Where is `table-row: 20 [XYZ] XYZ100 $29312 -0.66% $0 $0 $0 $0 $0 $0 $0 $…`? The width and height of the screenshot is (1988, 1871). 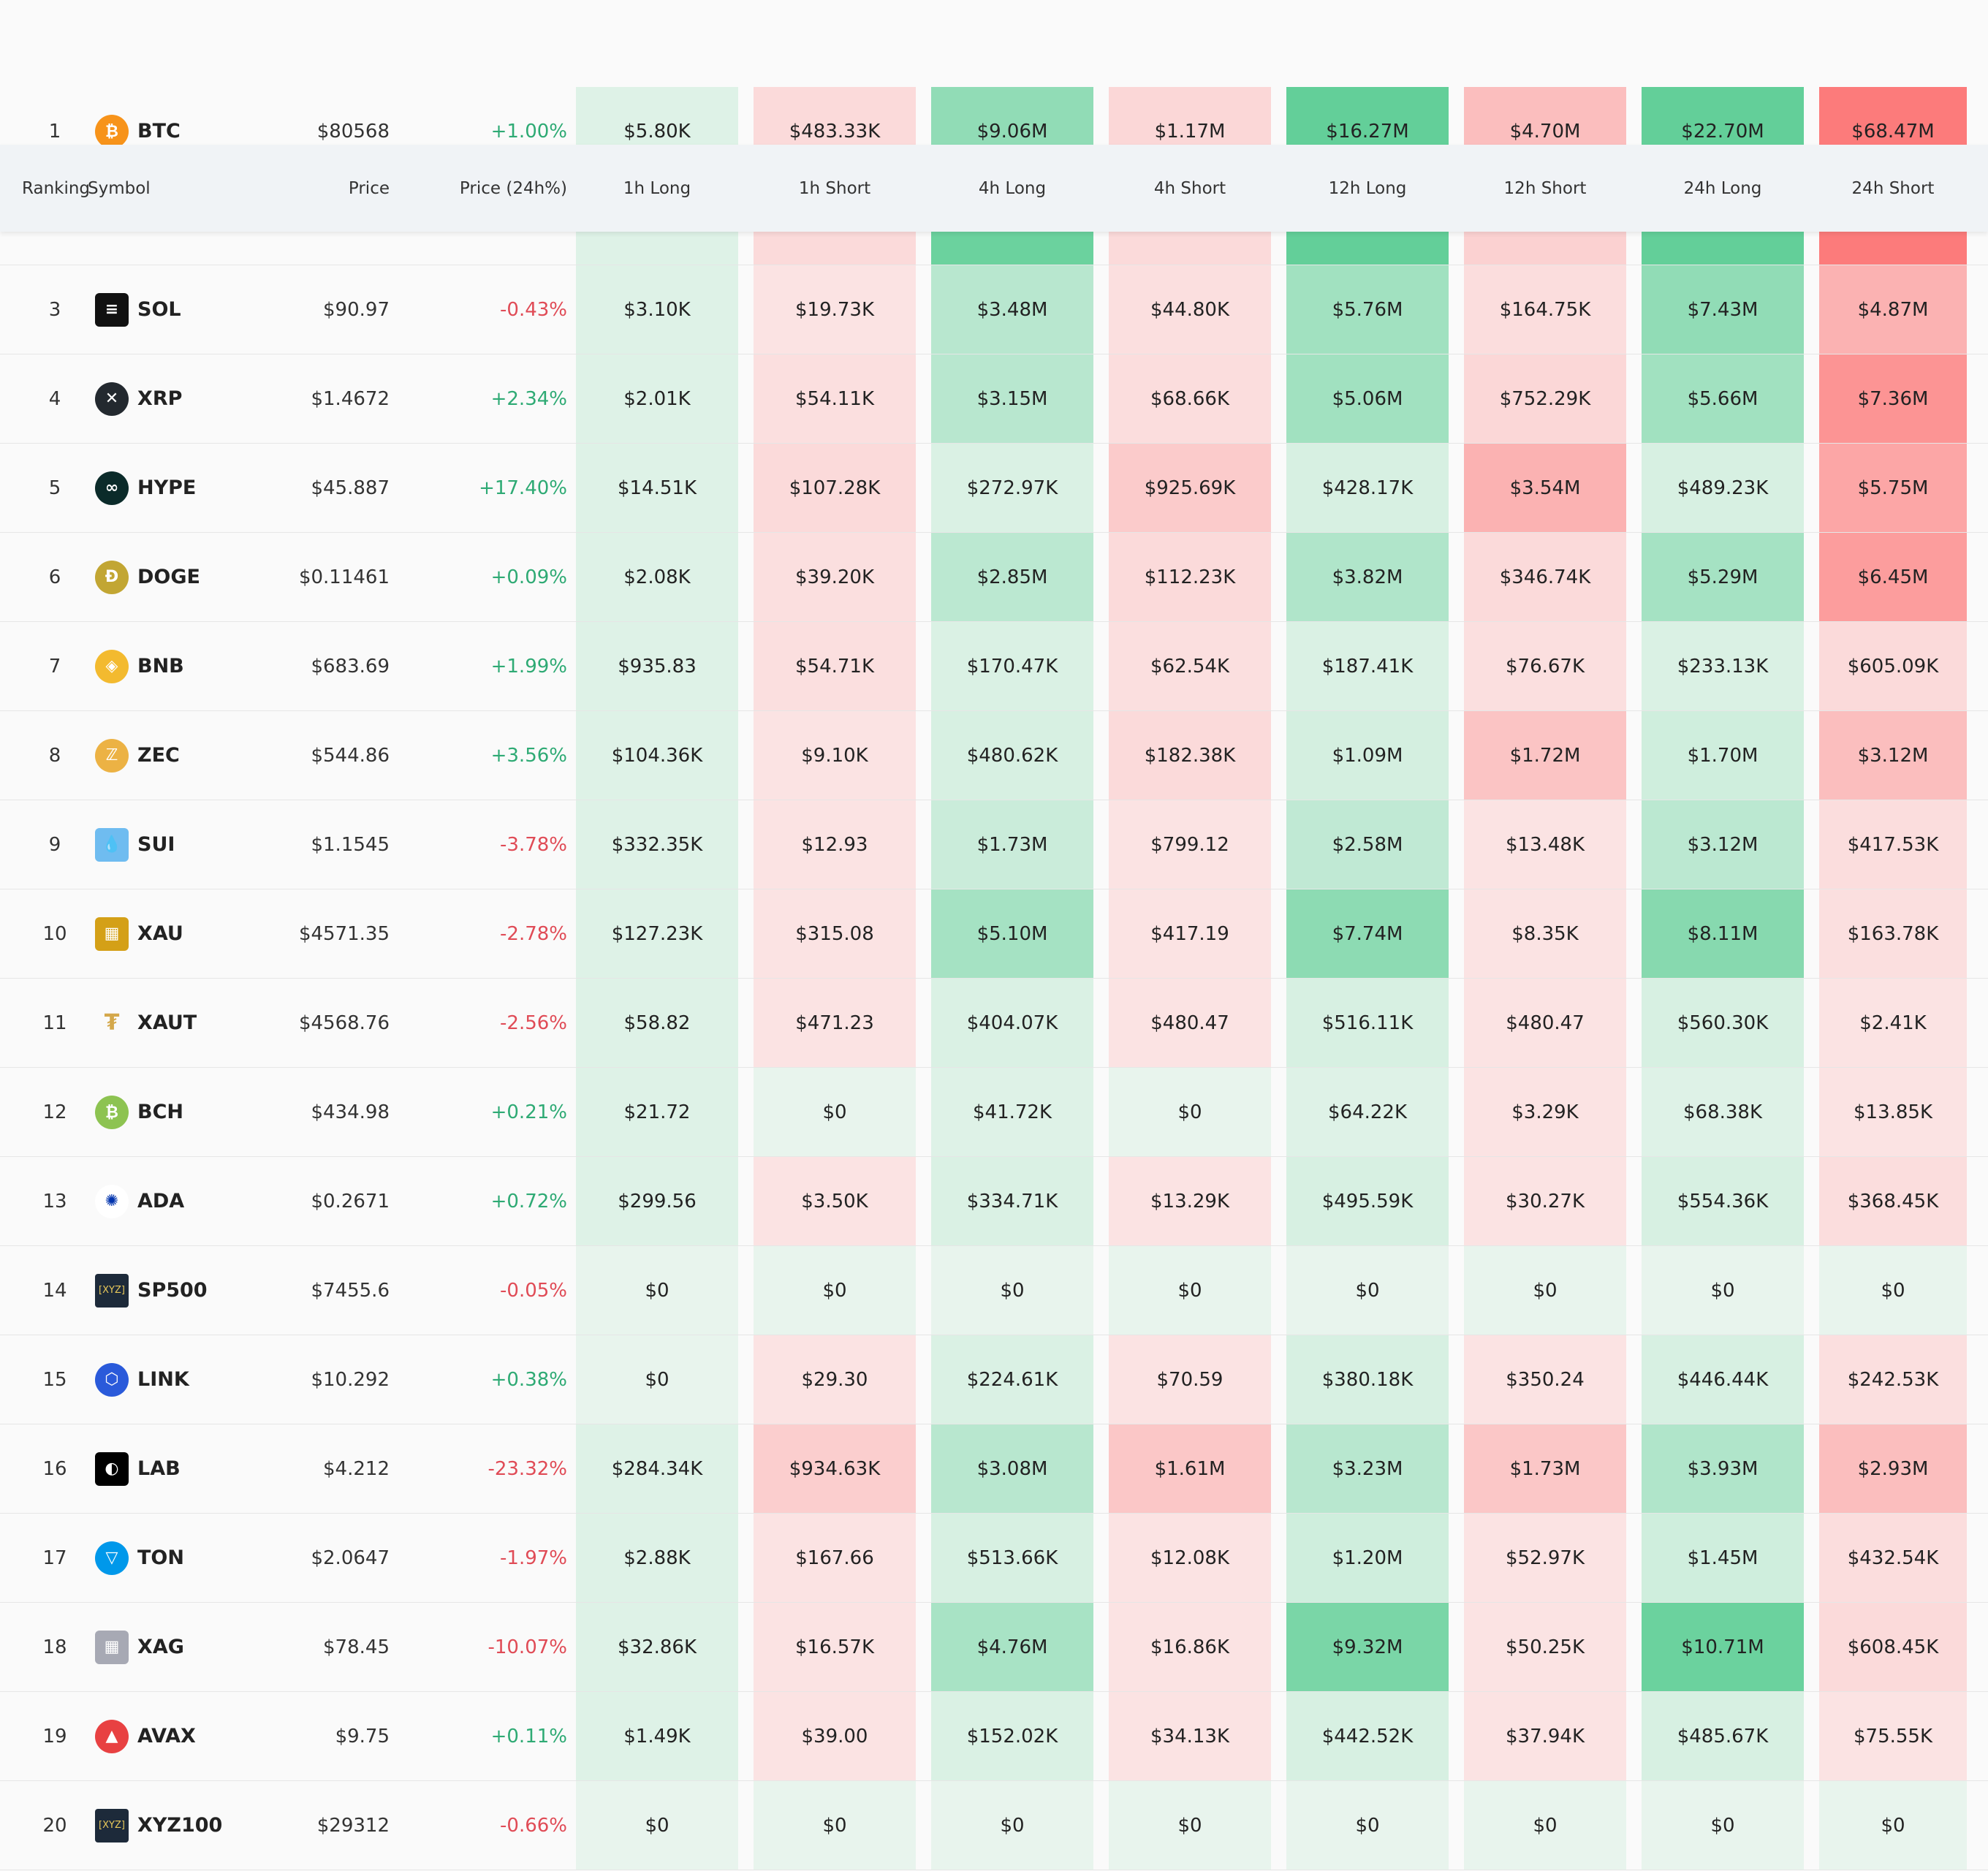
table-row: 20 [XYZ] XYZ100 $29312 -0.66% $0 $0 $0 $0 $0 $0 $0 $… is located at coordinates (994, 1826).